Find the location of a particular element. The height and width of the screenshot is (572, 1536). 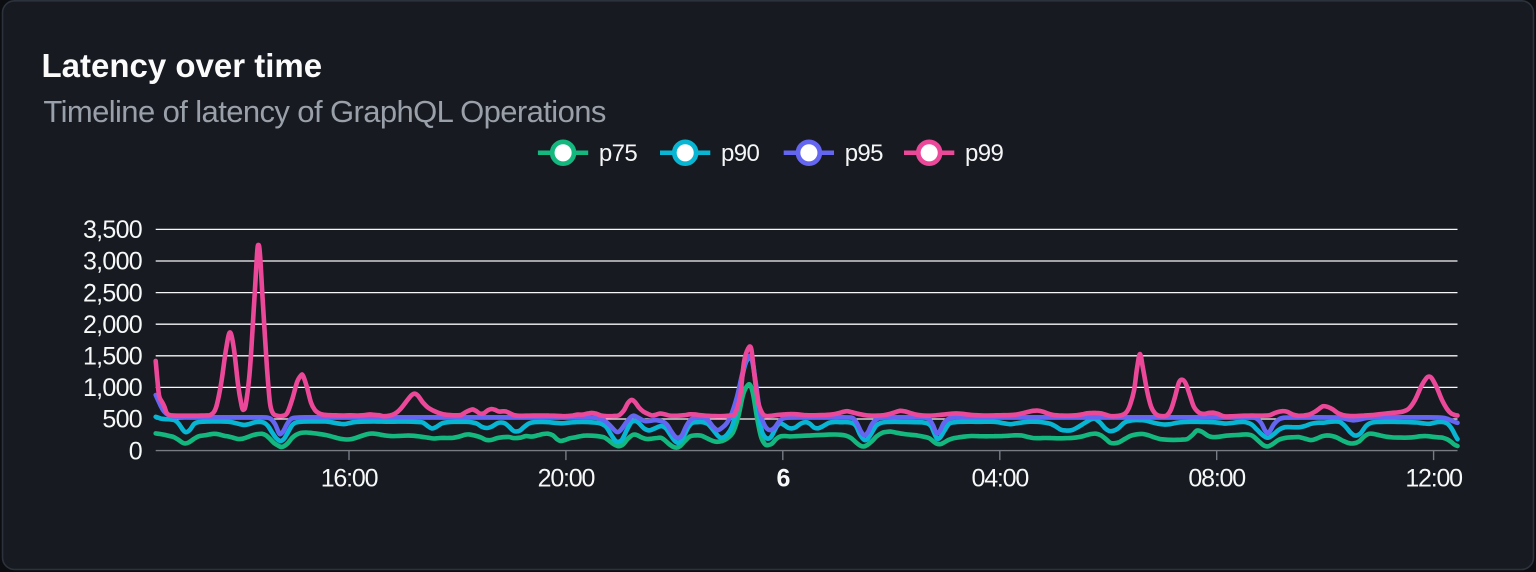

svg-text: 3,000 is located at coordinates (112, 262).